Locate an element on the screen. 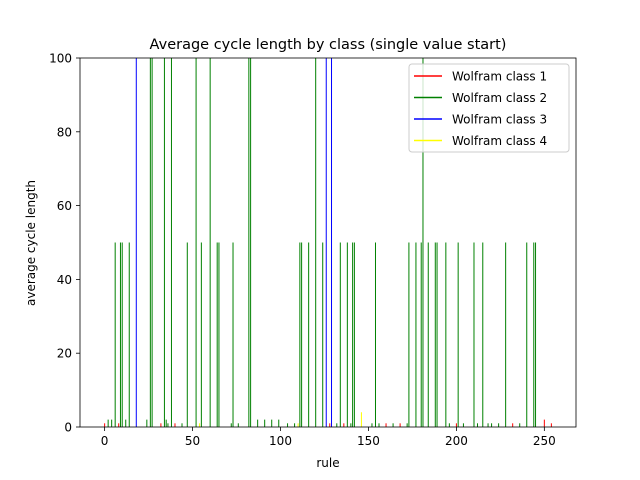 The image size is (640, 480). x-tick-label: 0 is located at coordinates (105, 441).